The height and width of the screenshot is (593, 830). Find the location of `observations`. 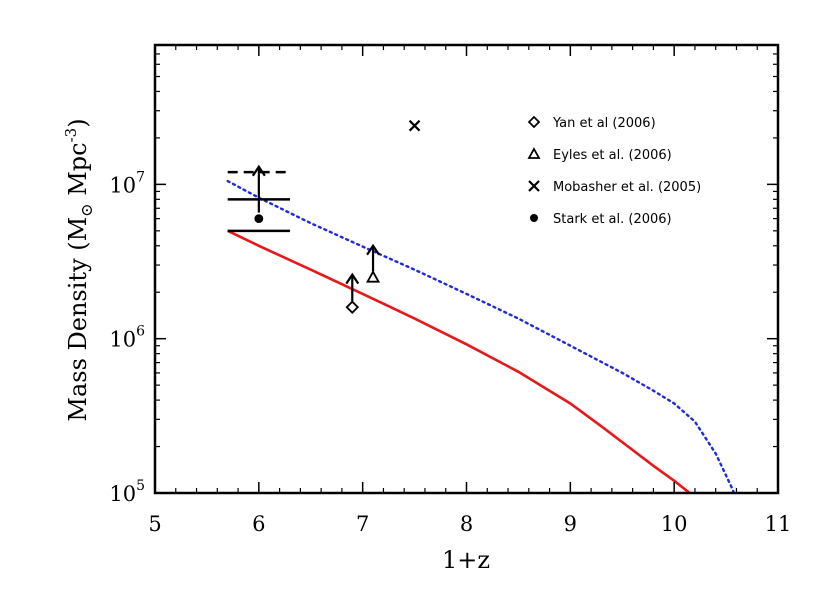

observations is located at coordinates (324, 216).